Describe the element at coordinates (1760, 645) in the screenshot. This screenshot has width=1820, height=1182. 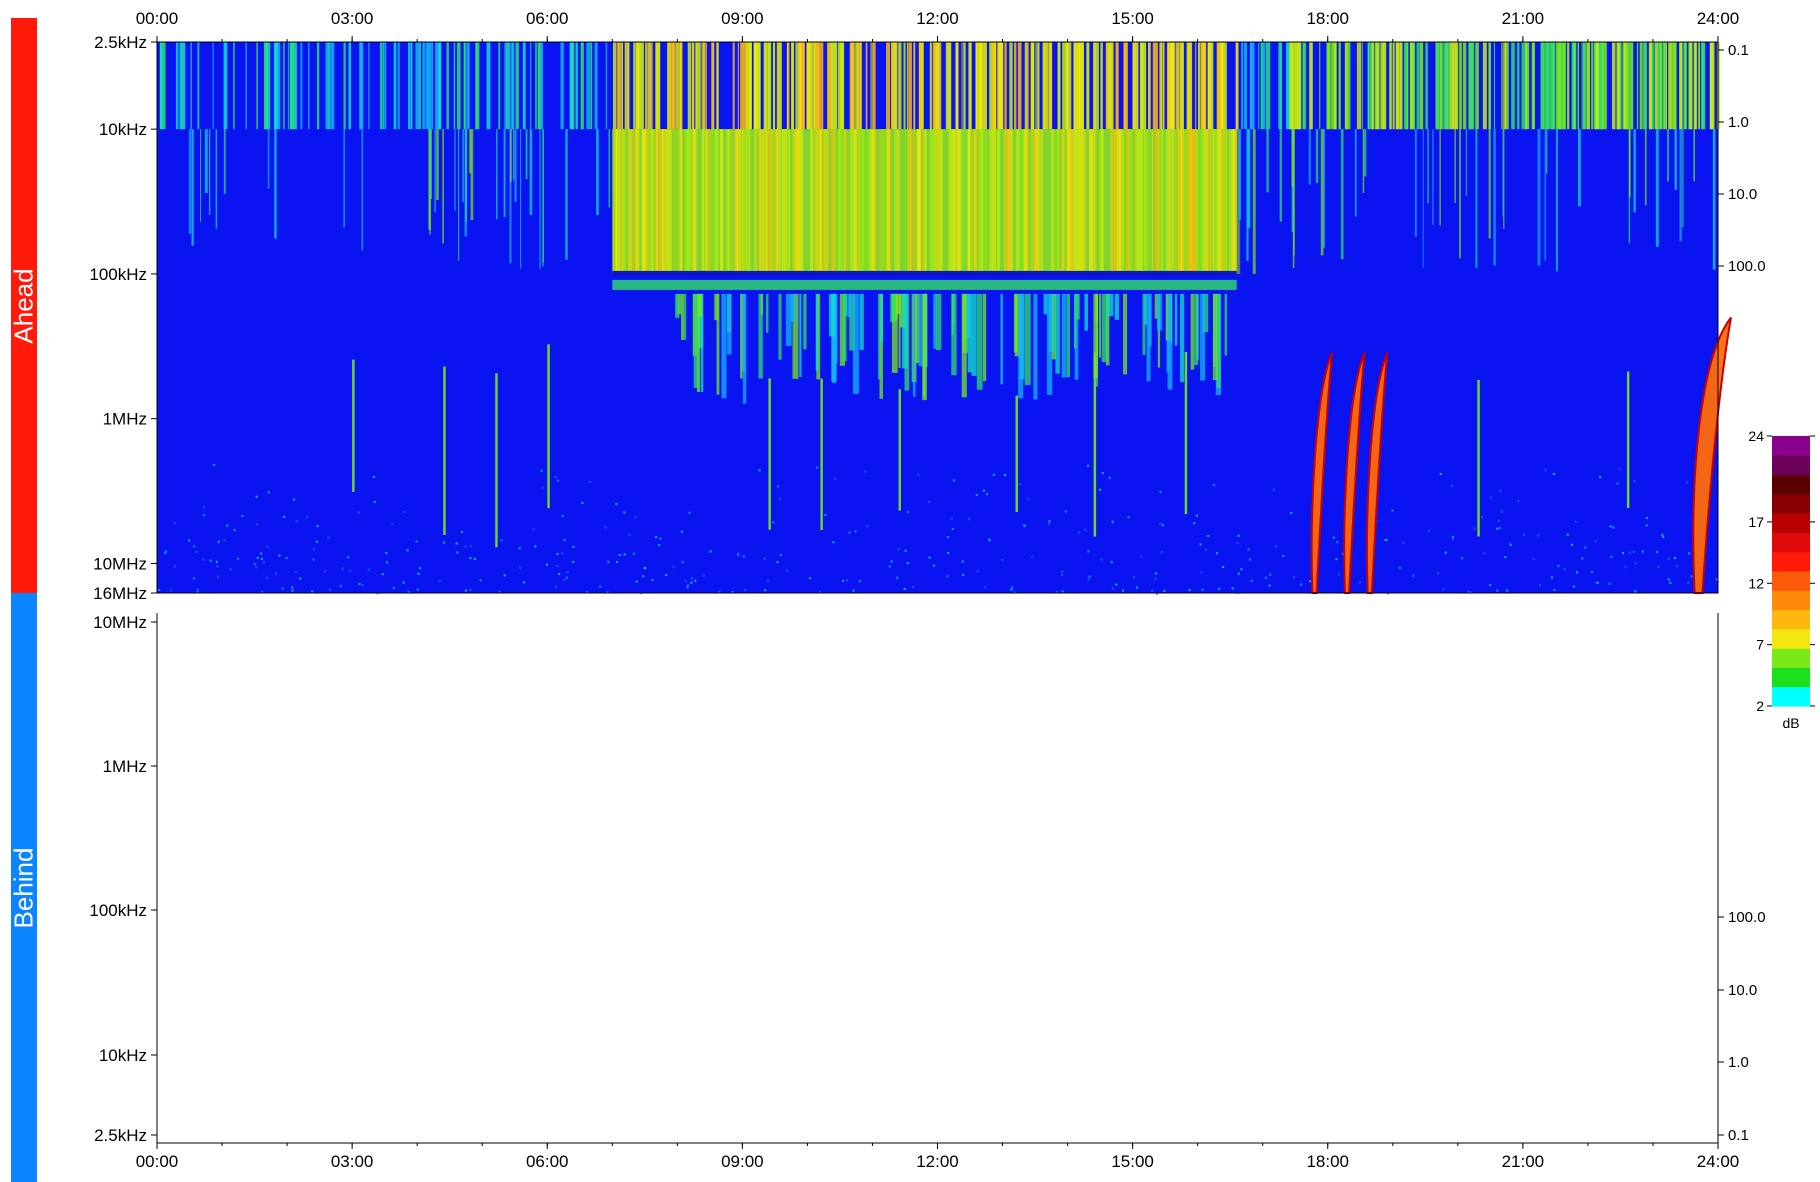
I see `colorbar-tick-label: 7` at that location.